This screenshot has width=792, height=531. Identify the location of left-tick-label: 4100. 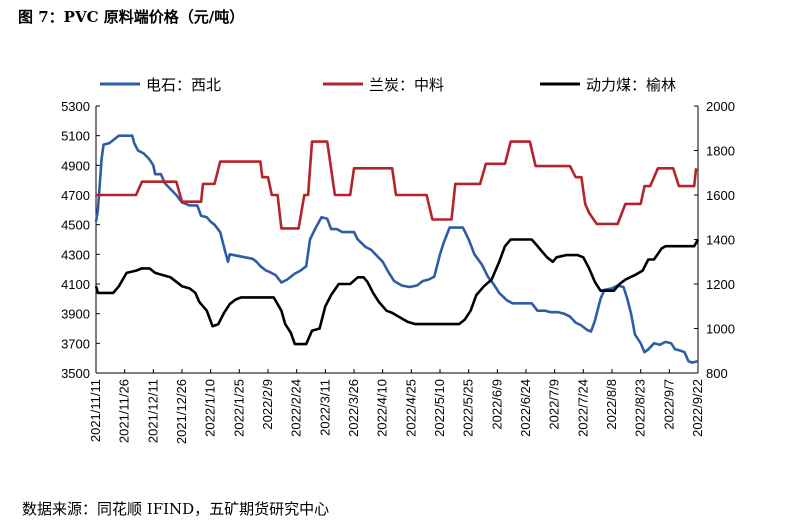
(75, 284).